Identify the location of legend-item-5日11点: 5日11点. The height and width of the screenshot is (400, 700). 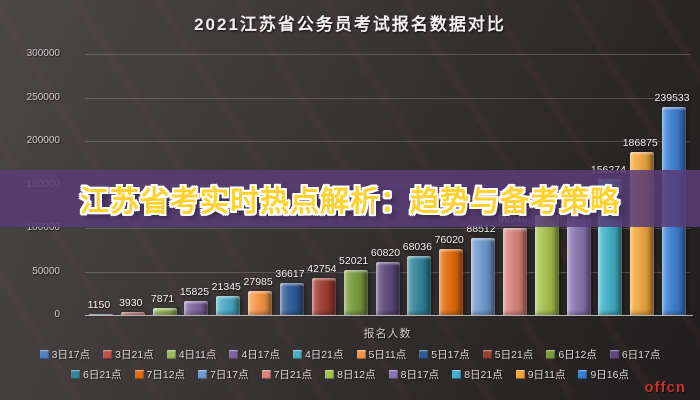
(381, 354).